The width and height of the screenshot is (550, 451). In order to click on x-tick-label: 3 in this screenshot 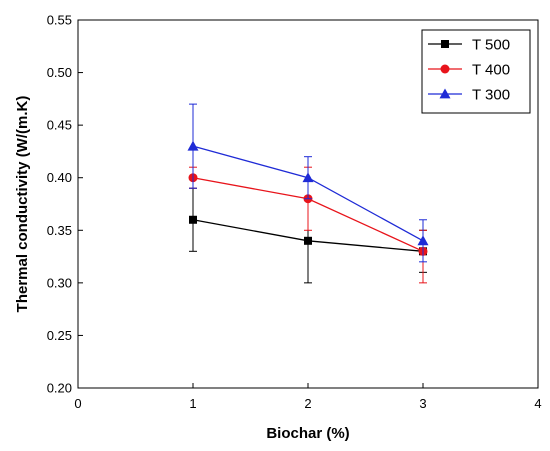, I will do `click(422, 403)`.